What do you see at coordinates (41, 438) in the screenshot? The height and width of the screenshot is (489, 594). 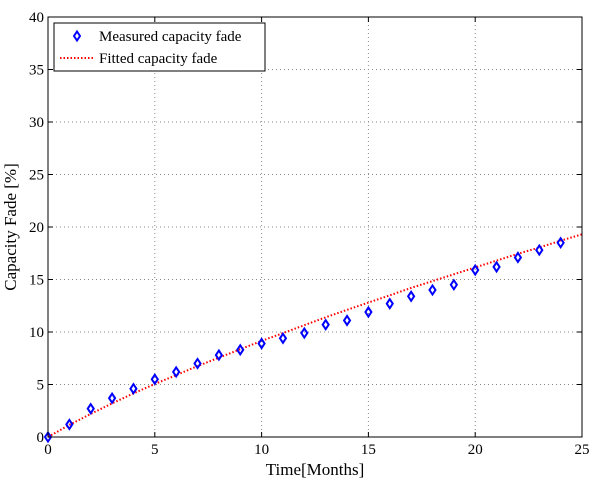 I see `y-tick-label: 0` at bounding box center [41, 438].